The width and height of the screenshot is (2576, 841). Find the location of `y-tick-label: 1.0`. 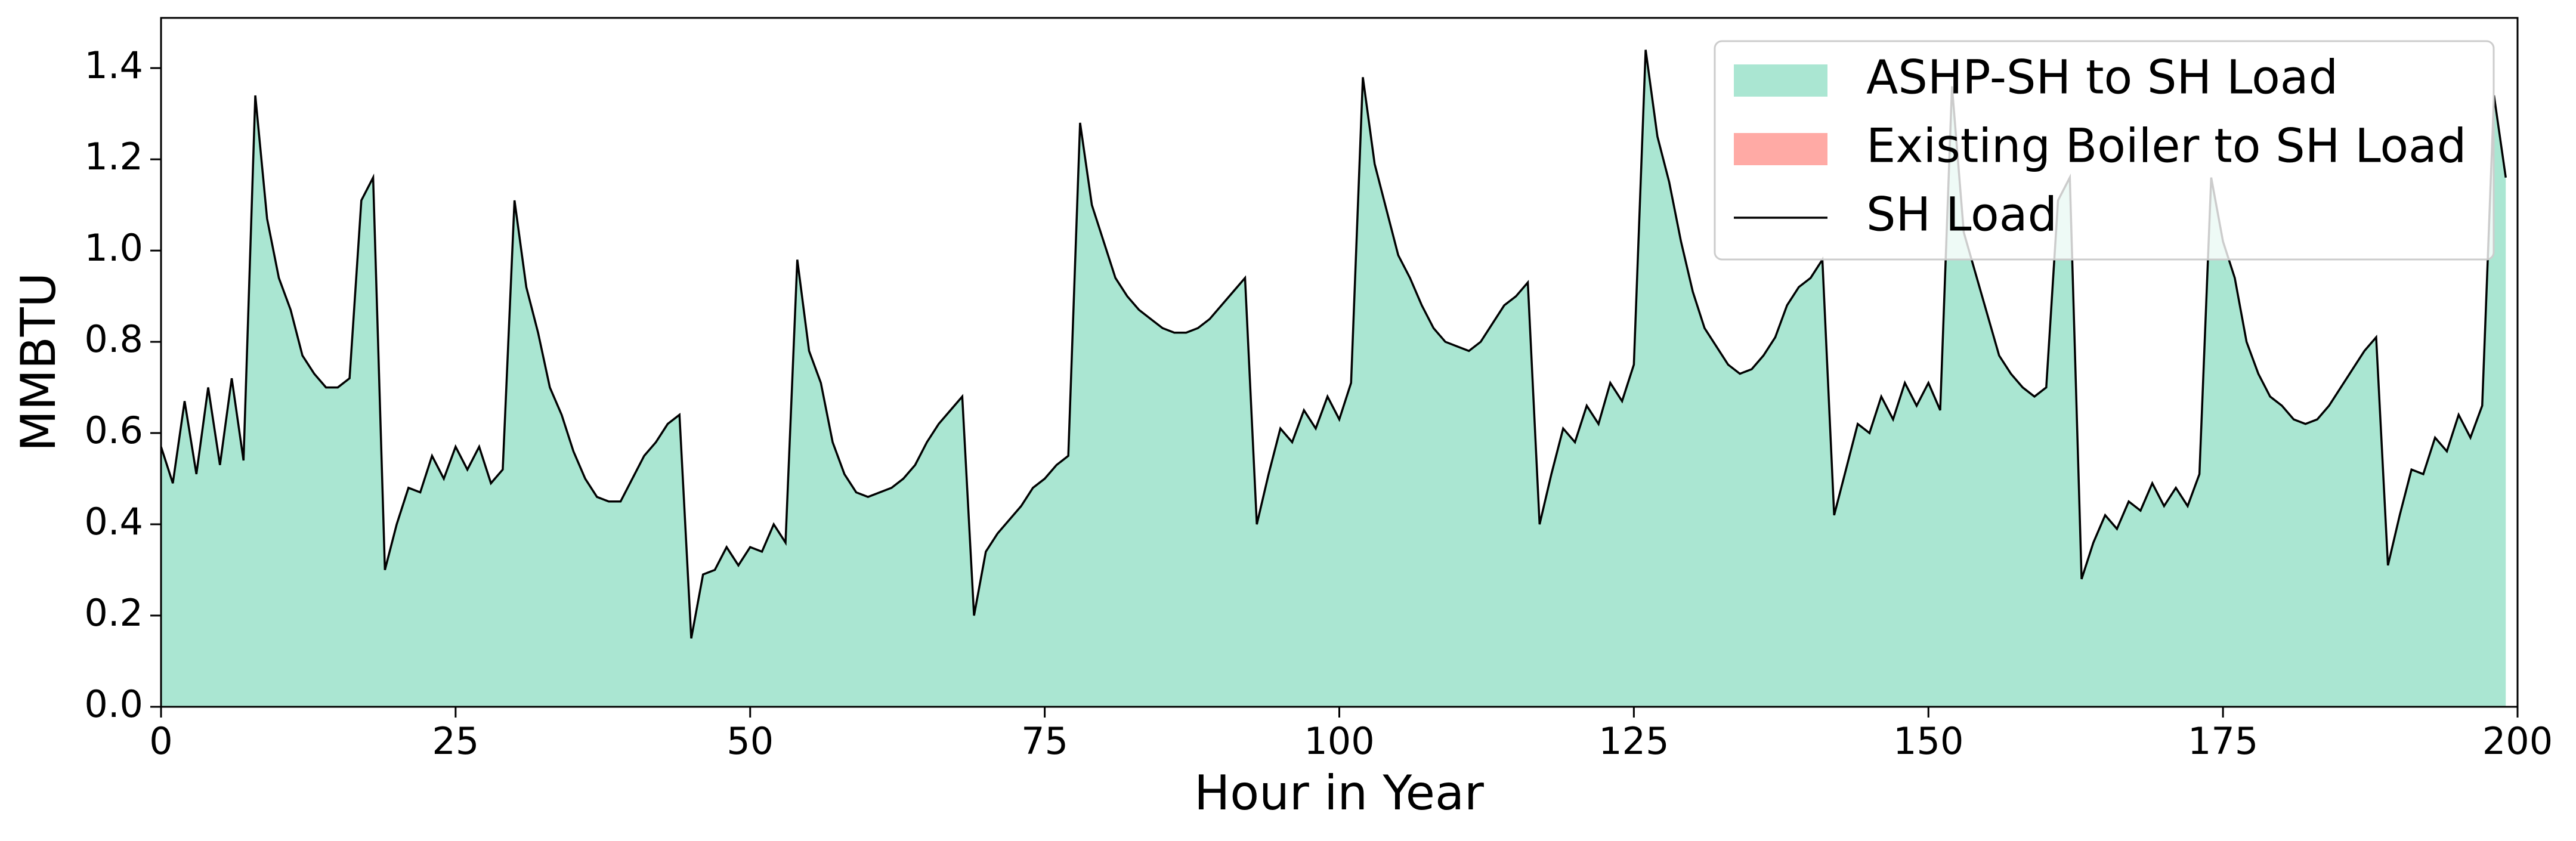

y-tick-label: 1.0 is located at coordinates (113, 248).